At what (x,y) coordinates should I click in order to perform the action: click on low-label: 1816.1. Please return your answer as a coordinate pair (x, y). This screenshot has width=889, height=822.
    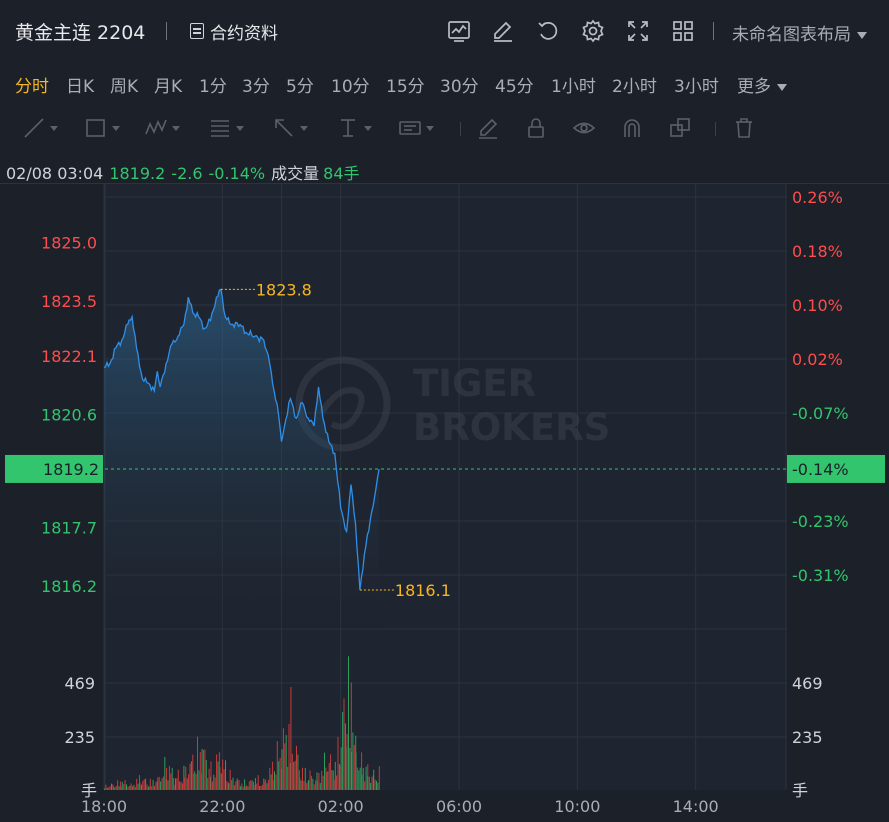
    Looking at the image, I should click on (423, 590).